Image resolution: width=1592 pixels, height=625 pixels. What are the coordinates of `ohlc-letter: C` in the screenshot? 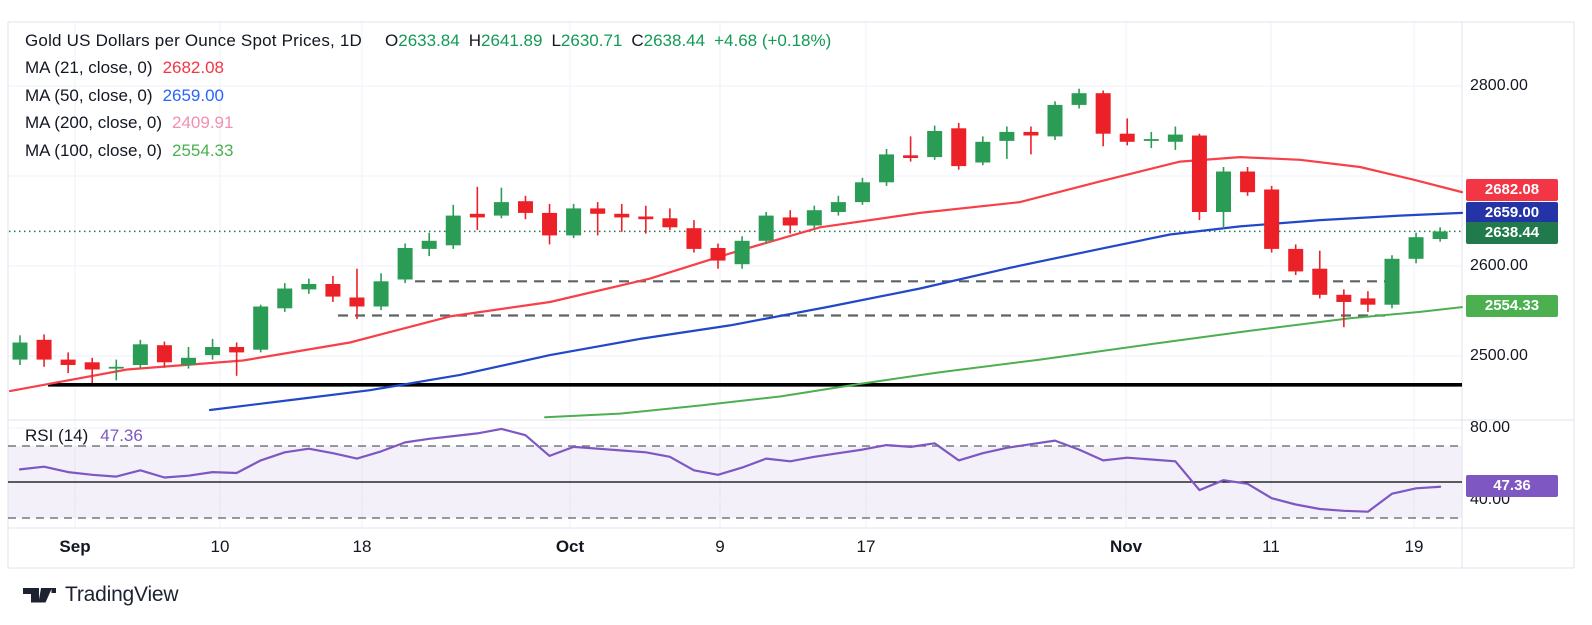 It's located at (637, 40).